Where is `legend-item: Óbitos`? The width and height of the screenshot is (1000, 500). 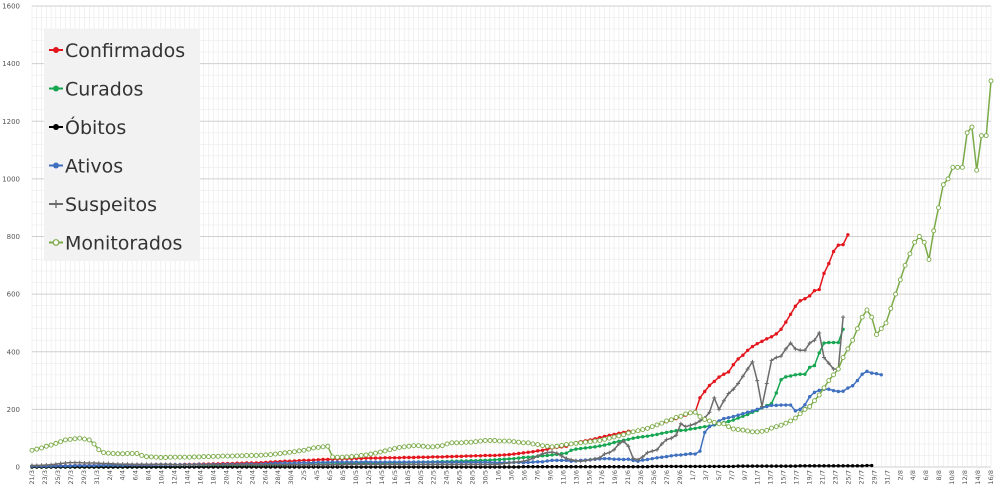 legend-item: Óbitos is located at coordinates (87, 127).